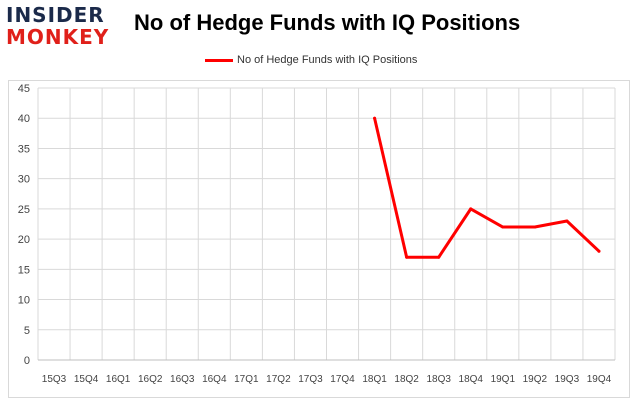 The image size is (635, 405). What do you see at coordinates (214, 379) in the screenshot?
I see `x-tick-label: 16Q4` at bounding box center [214, 379].